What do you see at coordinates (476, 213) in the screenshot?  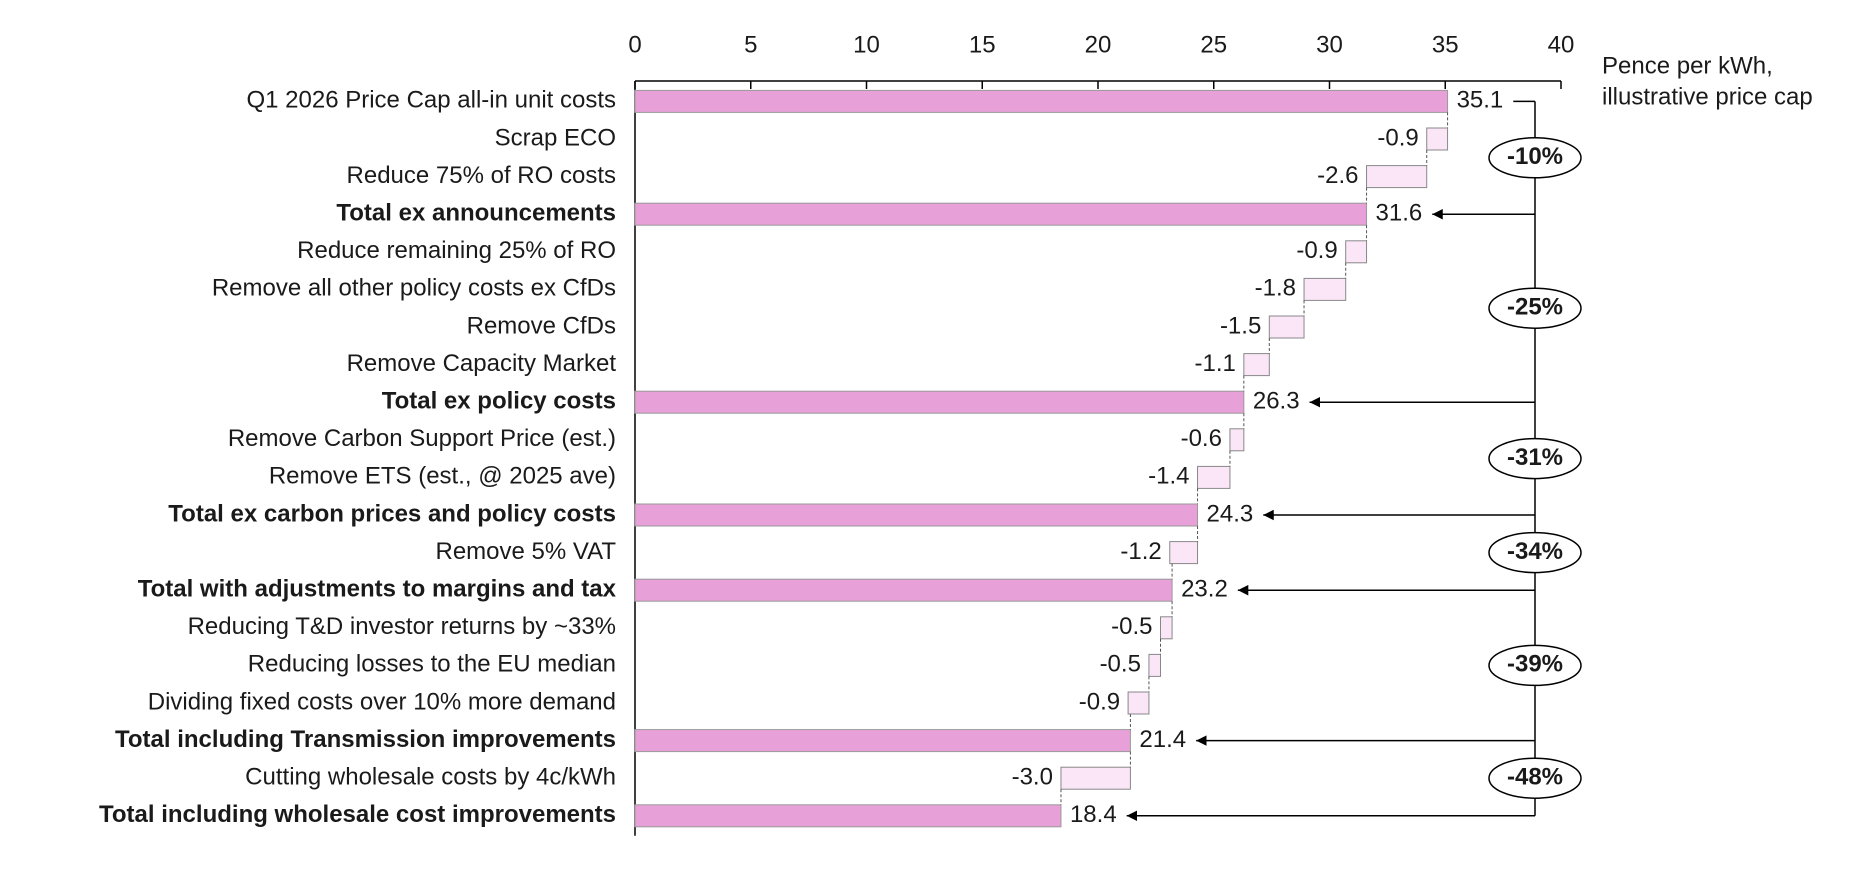 I see `category-label: Total ex announcements` at bounding box center [476, 213].